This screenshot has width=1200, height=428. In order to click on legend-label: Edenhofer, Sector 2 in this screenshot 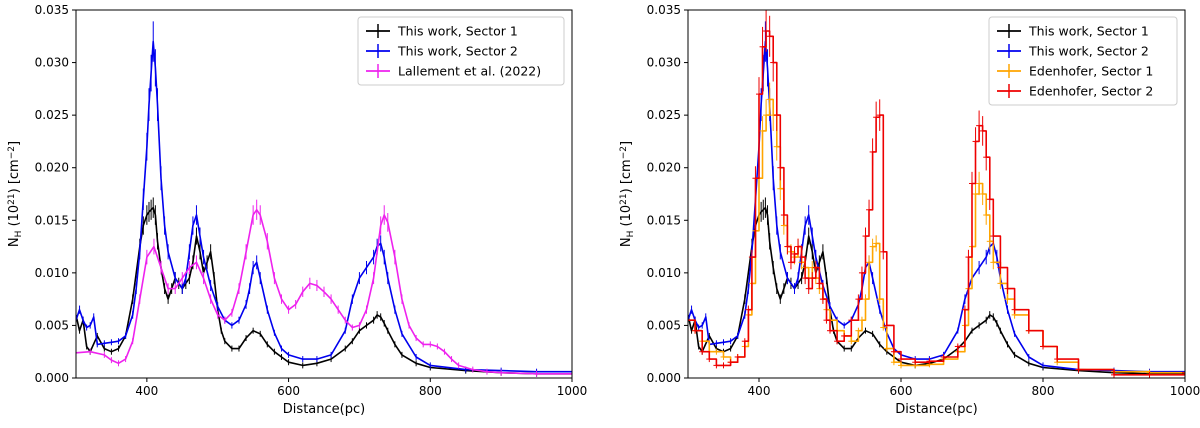, I will do `click(1091, 91)`.